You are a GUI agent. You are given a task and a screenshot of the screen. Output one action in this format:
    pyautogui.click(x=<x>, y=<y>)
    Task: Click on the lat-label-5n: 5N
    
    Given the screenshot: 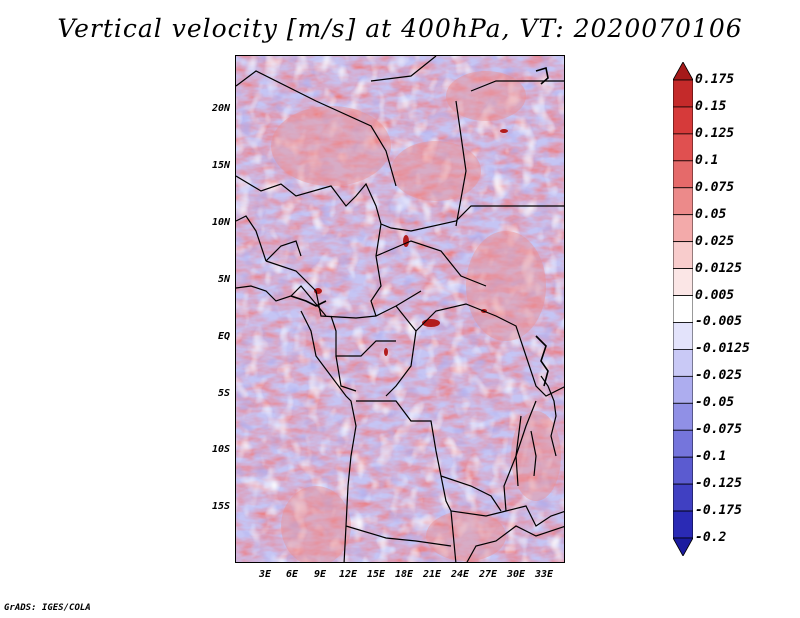 What is the action you would take?
    pyautogui.click(x=223, y=279)
    